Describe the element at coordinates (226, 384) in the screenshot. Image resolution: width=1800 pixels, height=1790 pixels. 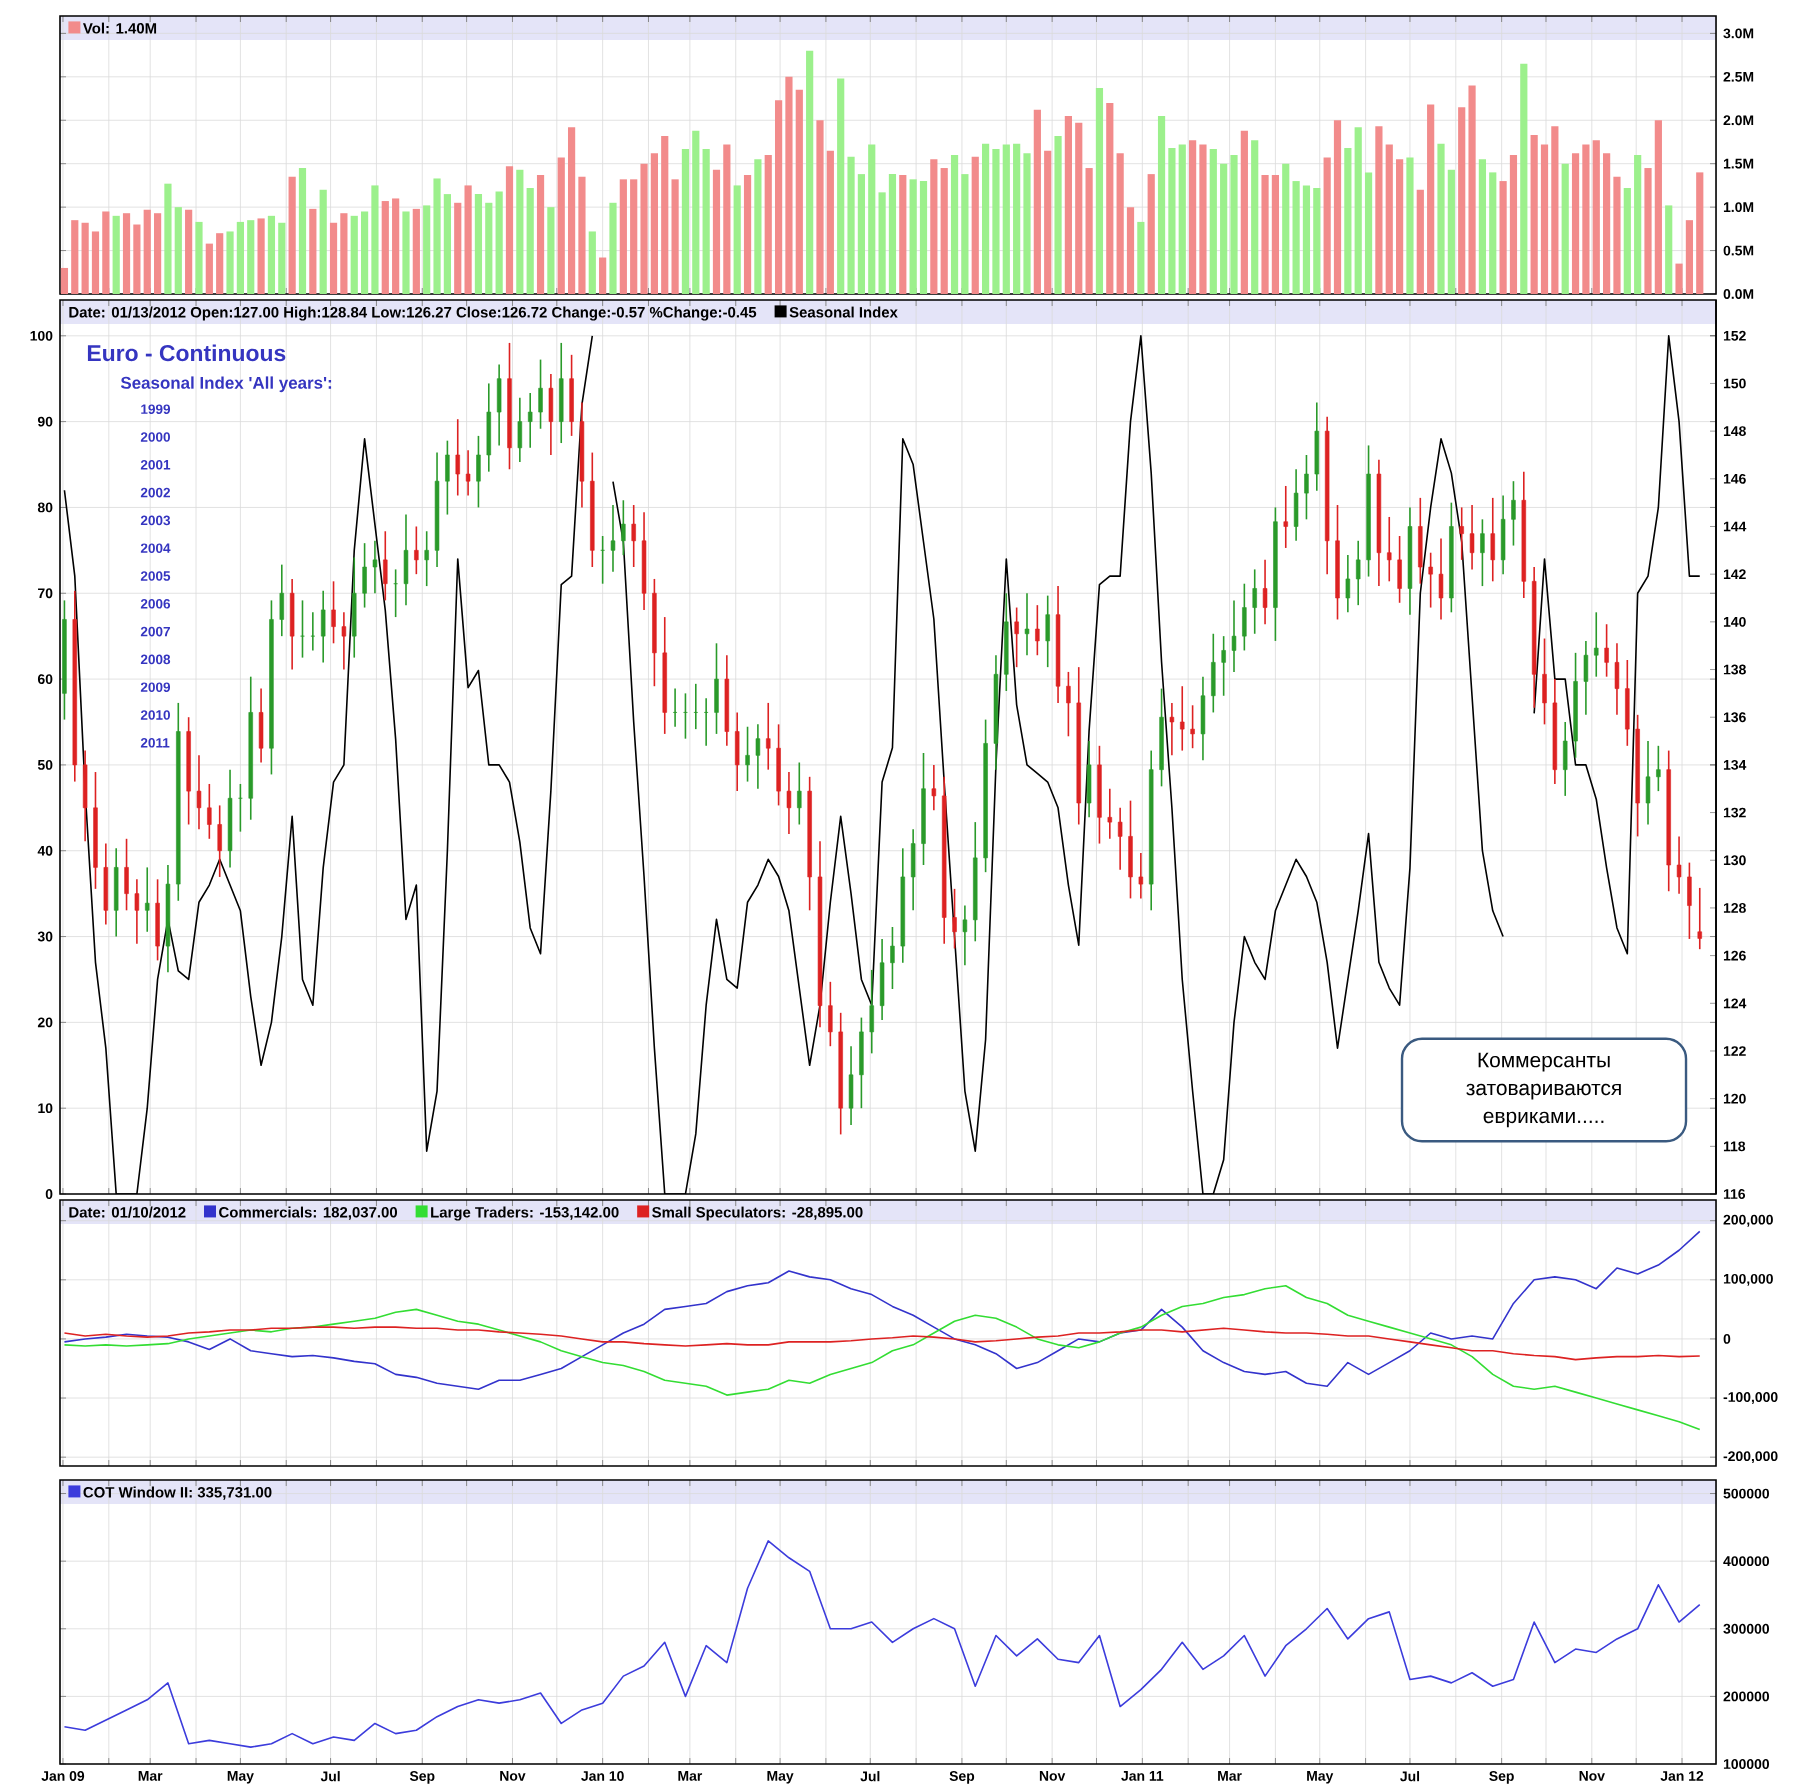
I see `annotation: Seasonal Index 'All years':` at that location.